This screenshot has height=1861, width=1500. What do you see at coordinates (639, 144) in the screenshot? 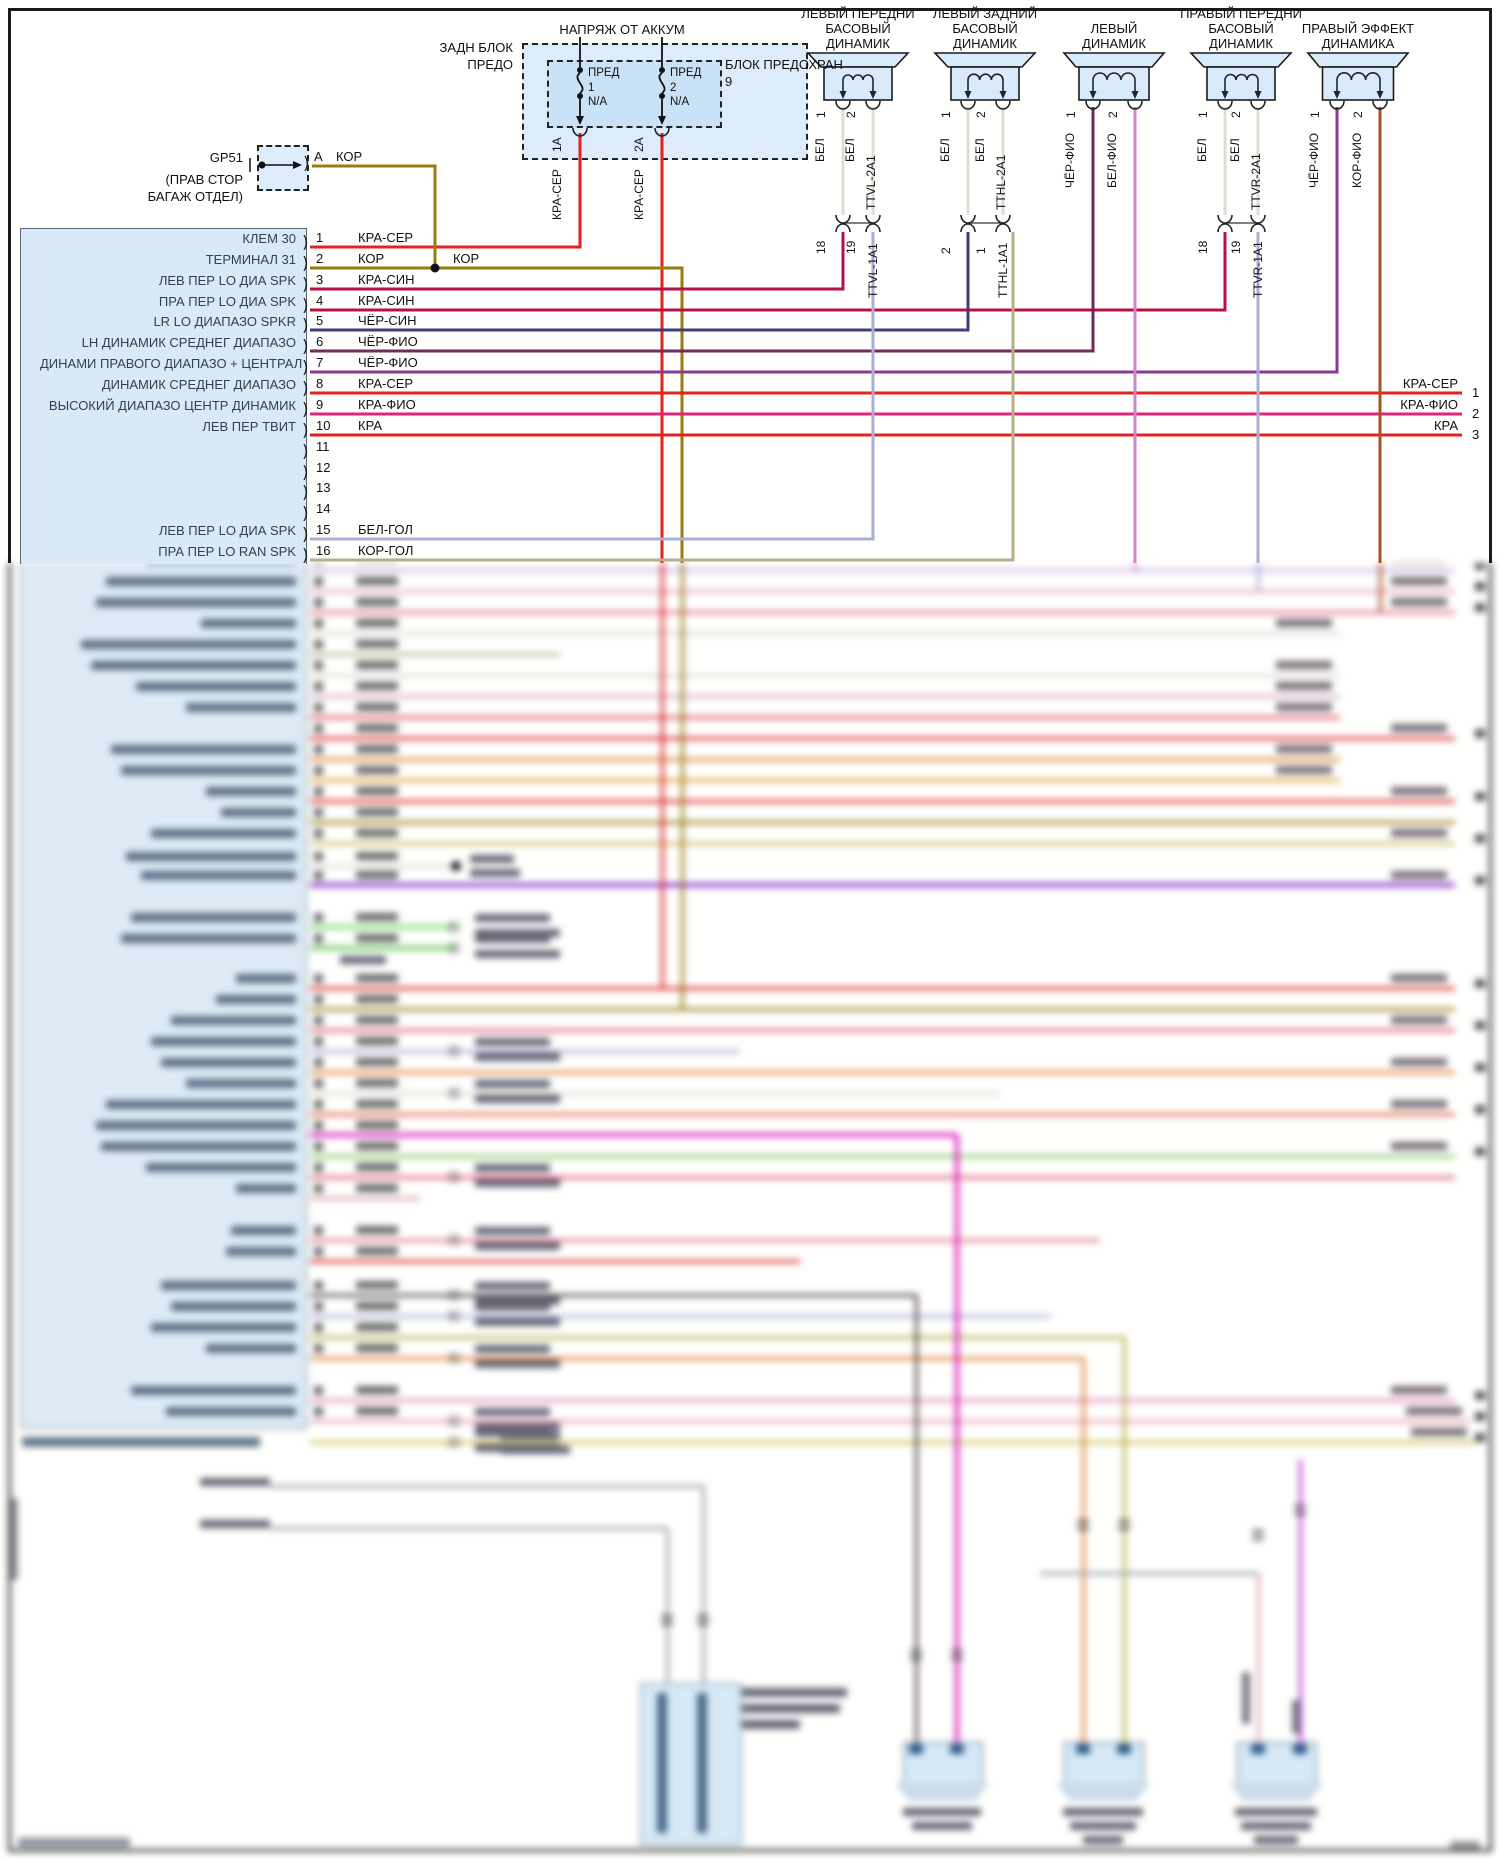
I see `fuse-tap-label: 2A` at bounding box center [639, 144].